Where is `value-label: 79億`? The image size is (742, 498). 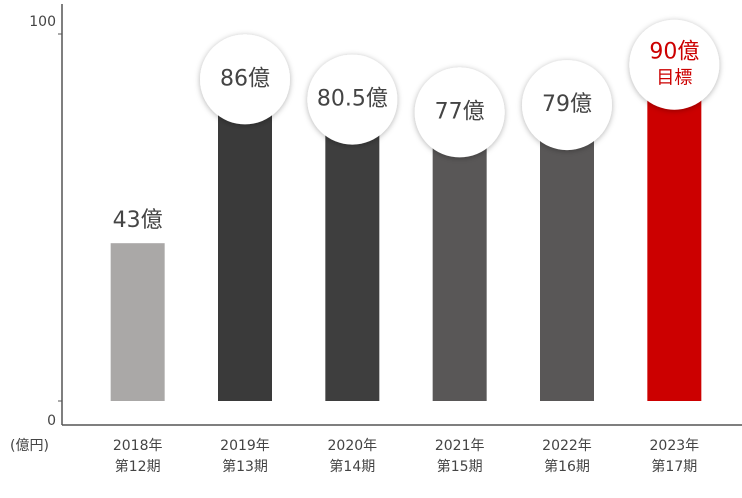
value-label: 79億 is located at coordinates (567, 104).